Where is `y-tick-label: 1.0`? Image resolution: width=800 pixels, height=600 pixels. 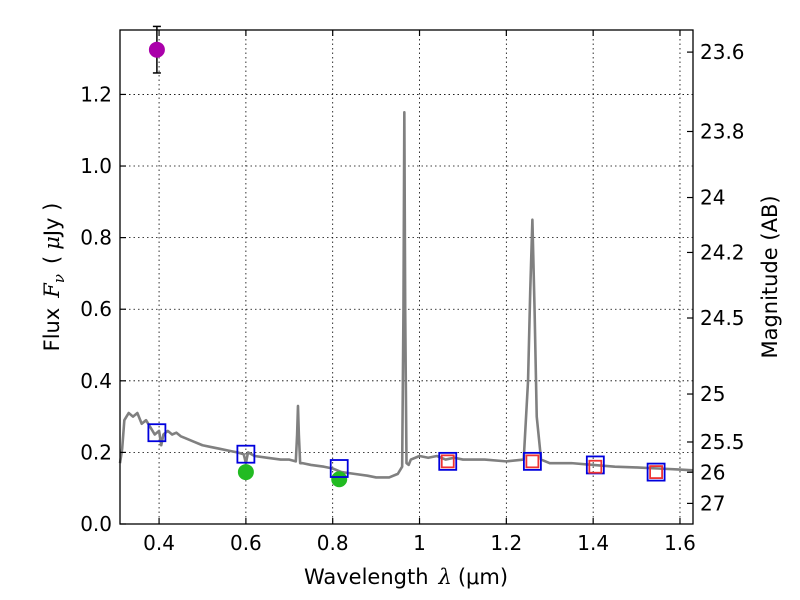
y-tick-label: 1.0 is located at coordinates (96, 166).